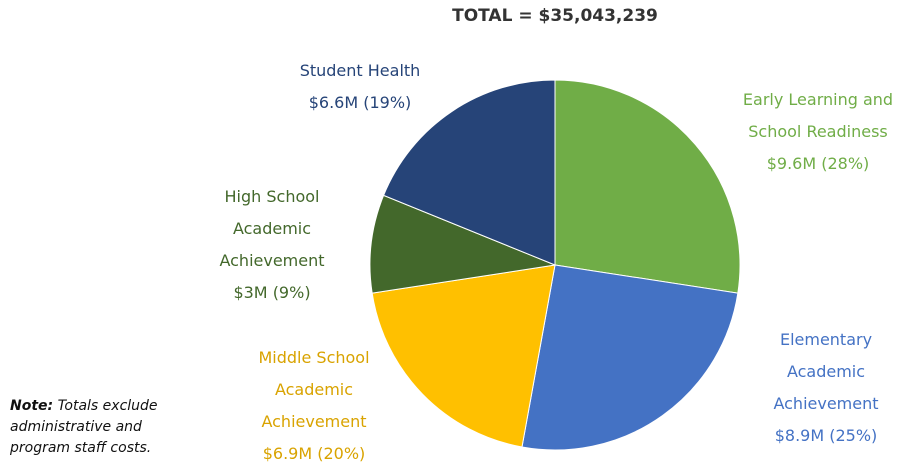  What do you see at coordinates (360, 102) in the screenshot?
I see `value-label: $6.6M (19%)` at bounding box center [360, 102].